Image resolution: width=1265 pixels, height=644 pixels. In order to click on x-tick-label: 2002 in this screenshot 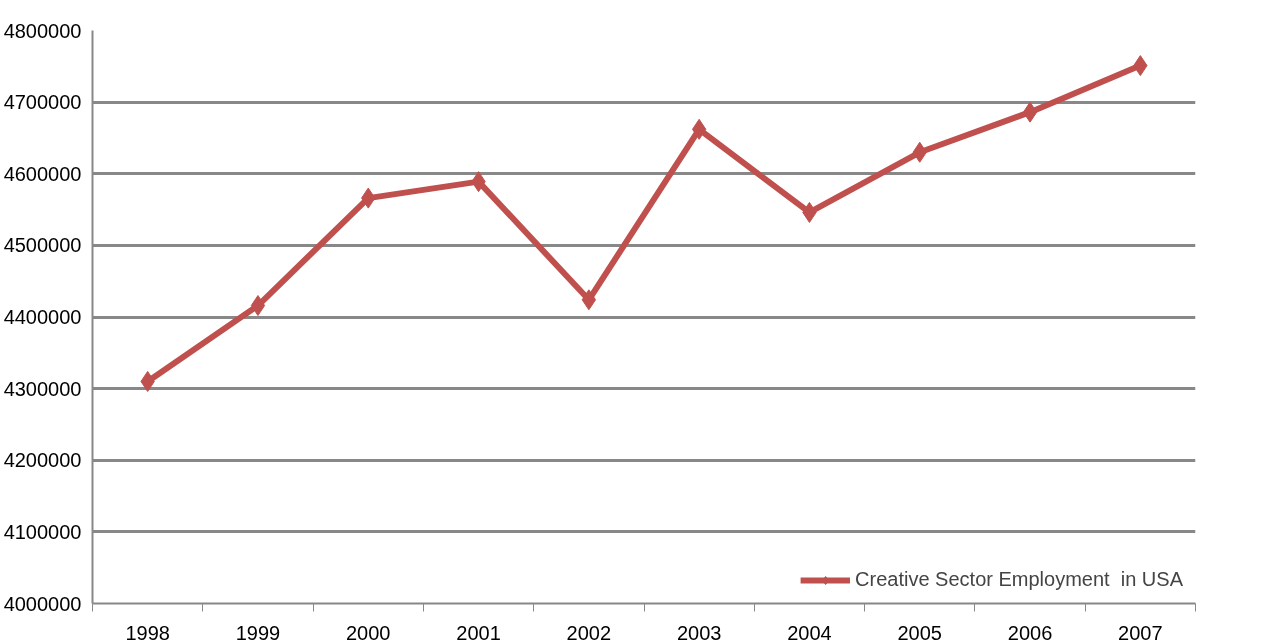, I will do `click(589, 632)`.